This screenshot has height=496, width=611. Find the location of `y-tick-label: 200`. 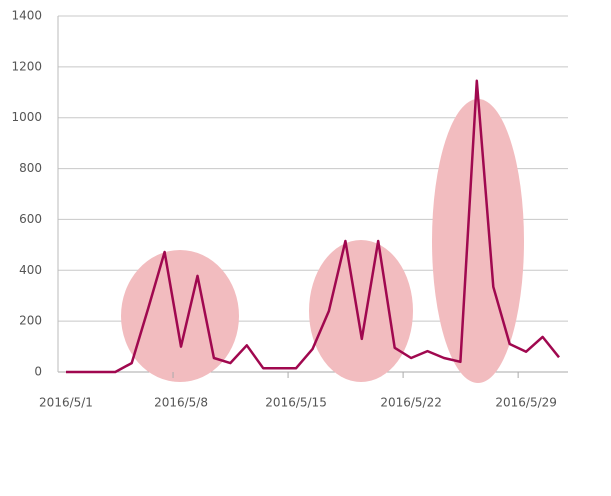

y-tick-label: 200 is located at coordinates (30, 321).